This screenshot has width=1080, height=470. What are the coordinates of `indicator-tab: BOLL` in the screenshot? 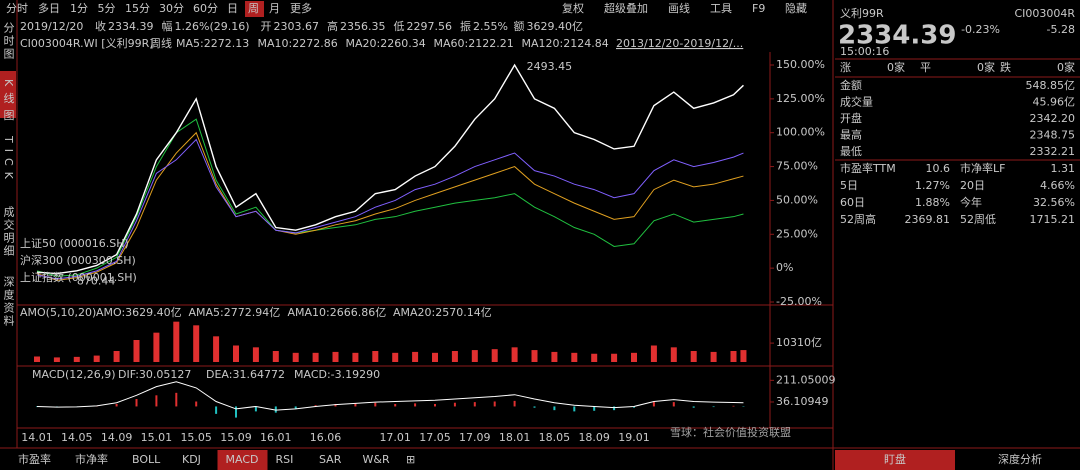 It's located at (146, 459).